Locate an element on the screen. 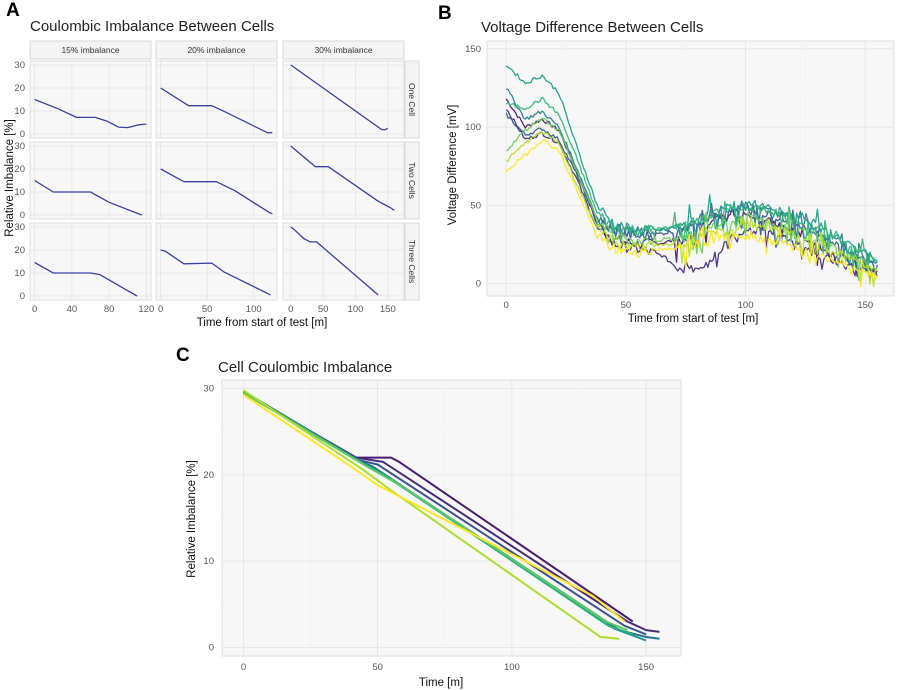  voltage-series-s9 is located at coordinates (691, 213).